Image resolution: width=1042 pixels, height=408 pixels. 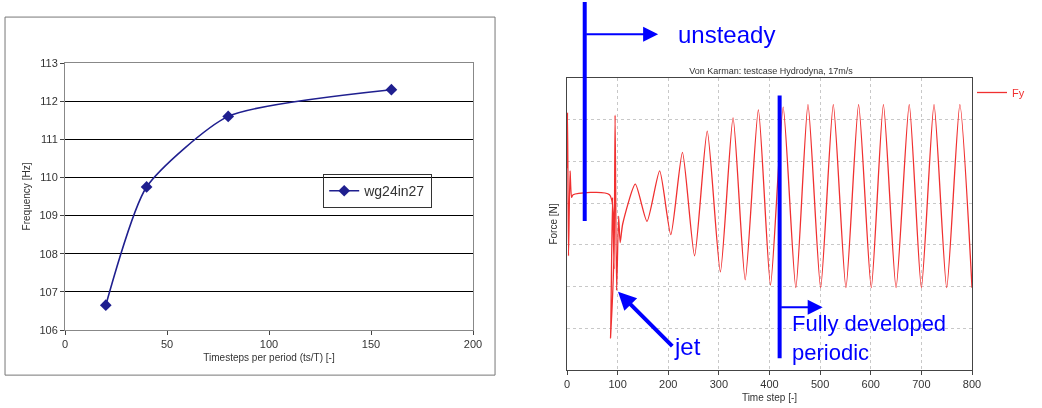 What do you see at coordinates (719, 384) in the screenshot?
I see `x-tick-label: 300` at bounding box center [719, 384].